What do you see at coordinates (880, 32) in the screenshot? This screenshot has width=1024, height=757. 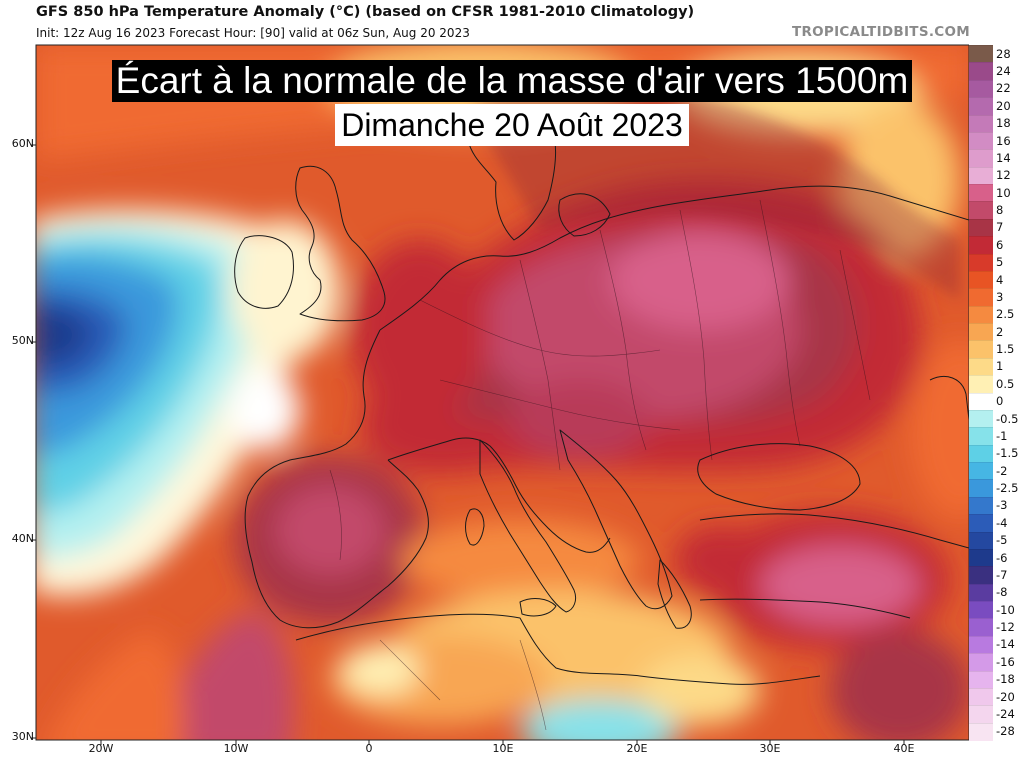 I see `brand-watermark: TROPICALTIDBITS.COM` at bounding box center [880, 32].